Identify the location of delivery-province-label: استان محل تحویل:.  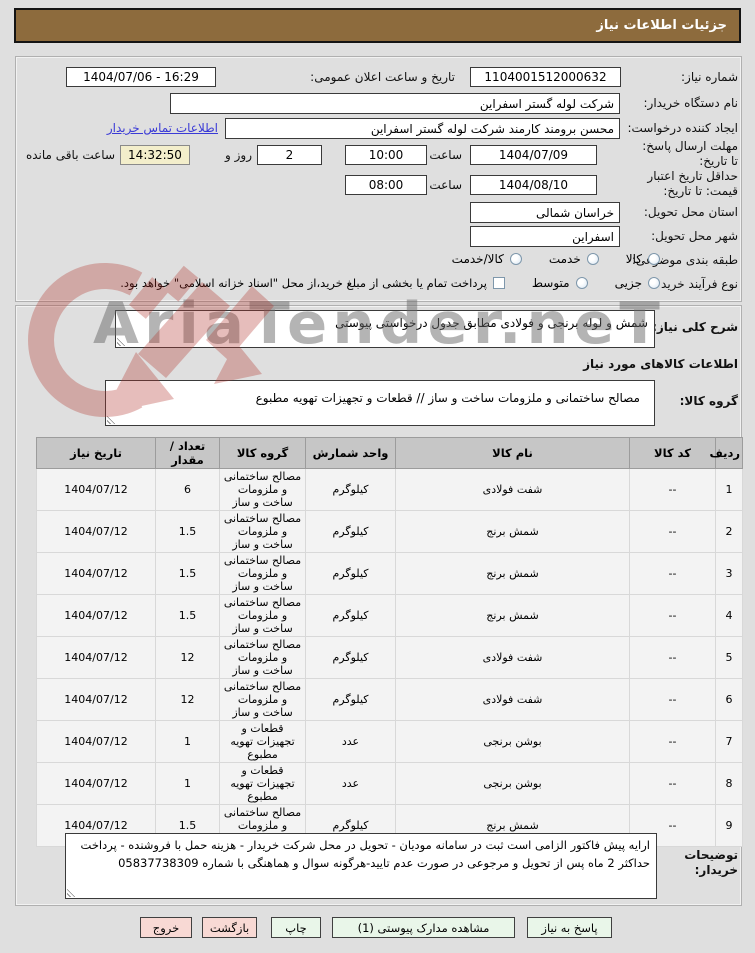
(690, 212).